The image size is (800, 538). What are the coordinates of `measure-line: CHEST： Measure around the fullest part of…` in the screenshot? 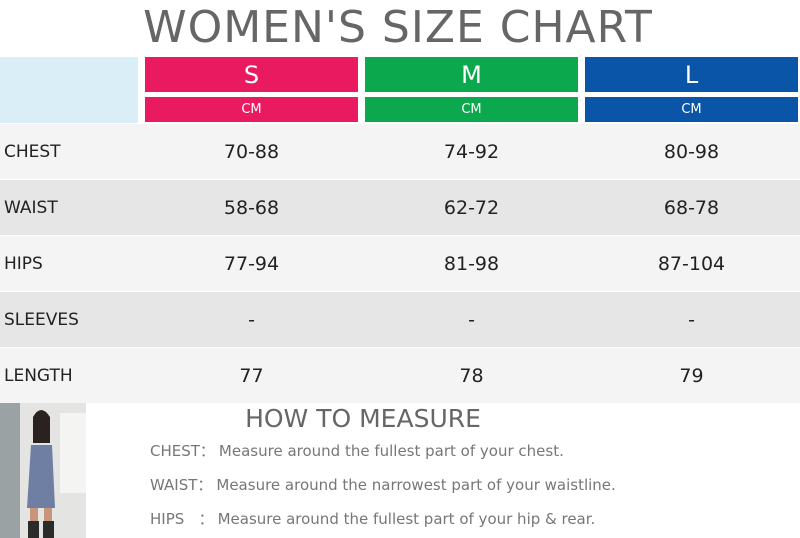 It's located at (357, 451).